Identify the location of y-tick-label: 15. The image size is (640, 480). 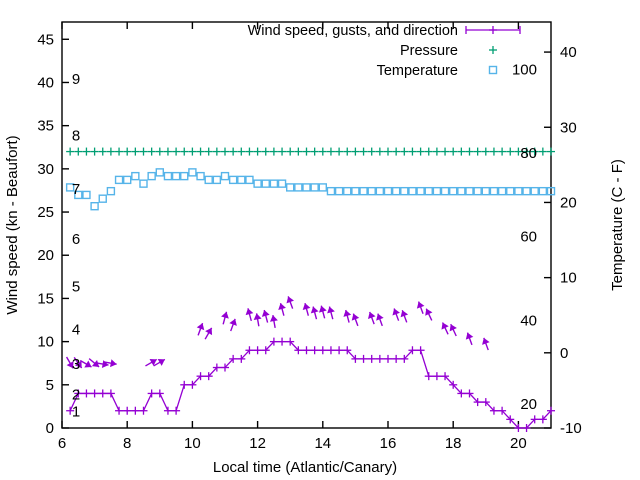
(45, 298).